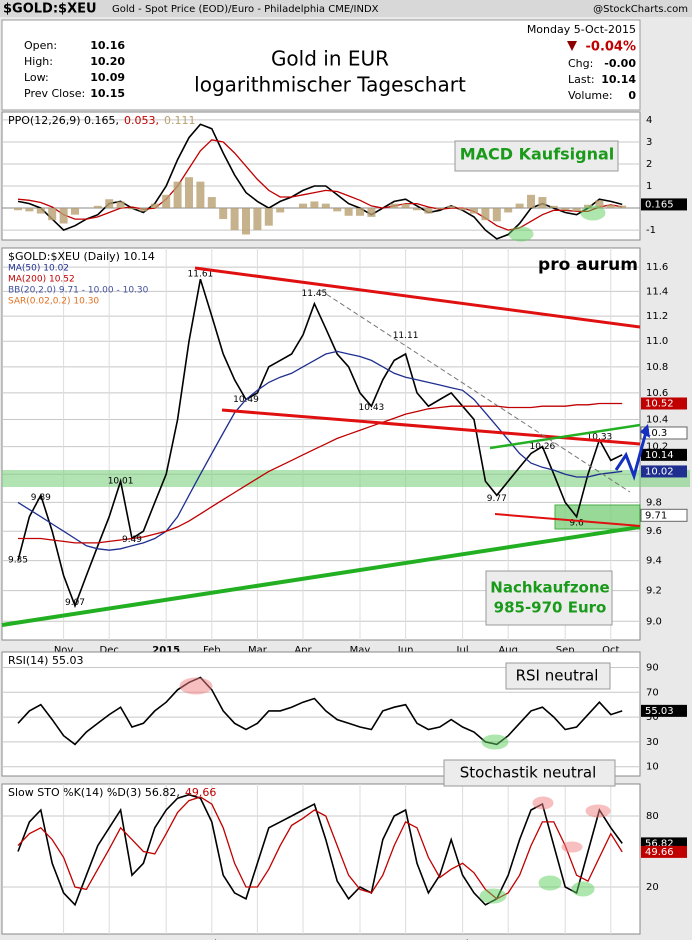  Describe the element at coordinates (580, 63) in the screenshot. I see `quote-label: Chg:` at that location.